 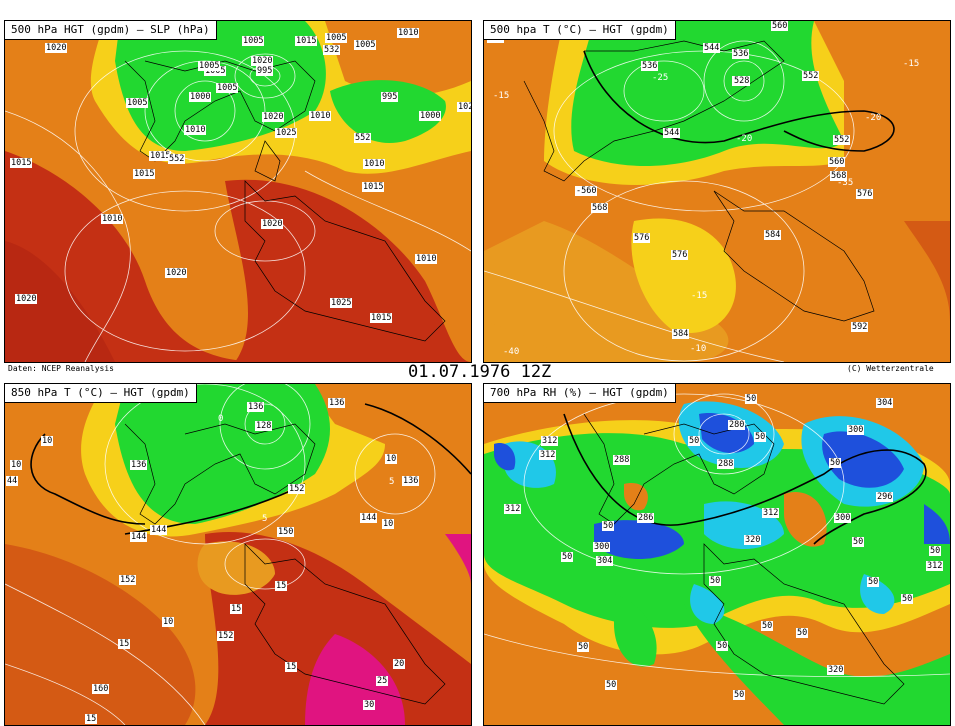 I want to click on map-datetime: 01.07.1976 12Z, so click(x=480, y=372).